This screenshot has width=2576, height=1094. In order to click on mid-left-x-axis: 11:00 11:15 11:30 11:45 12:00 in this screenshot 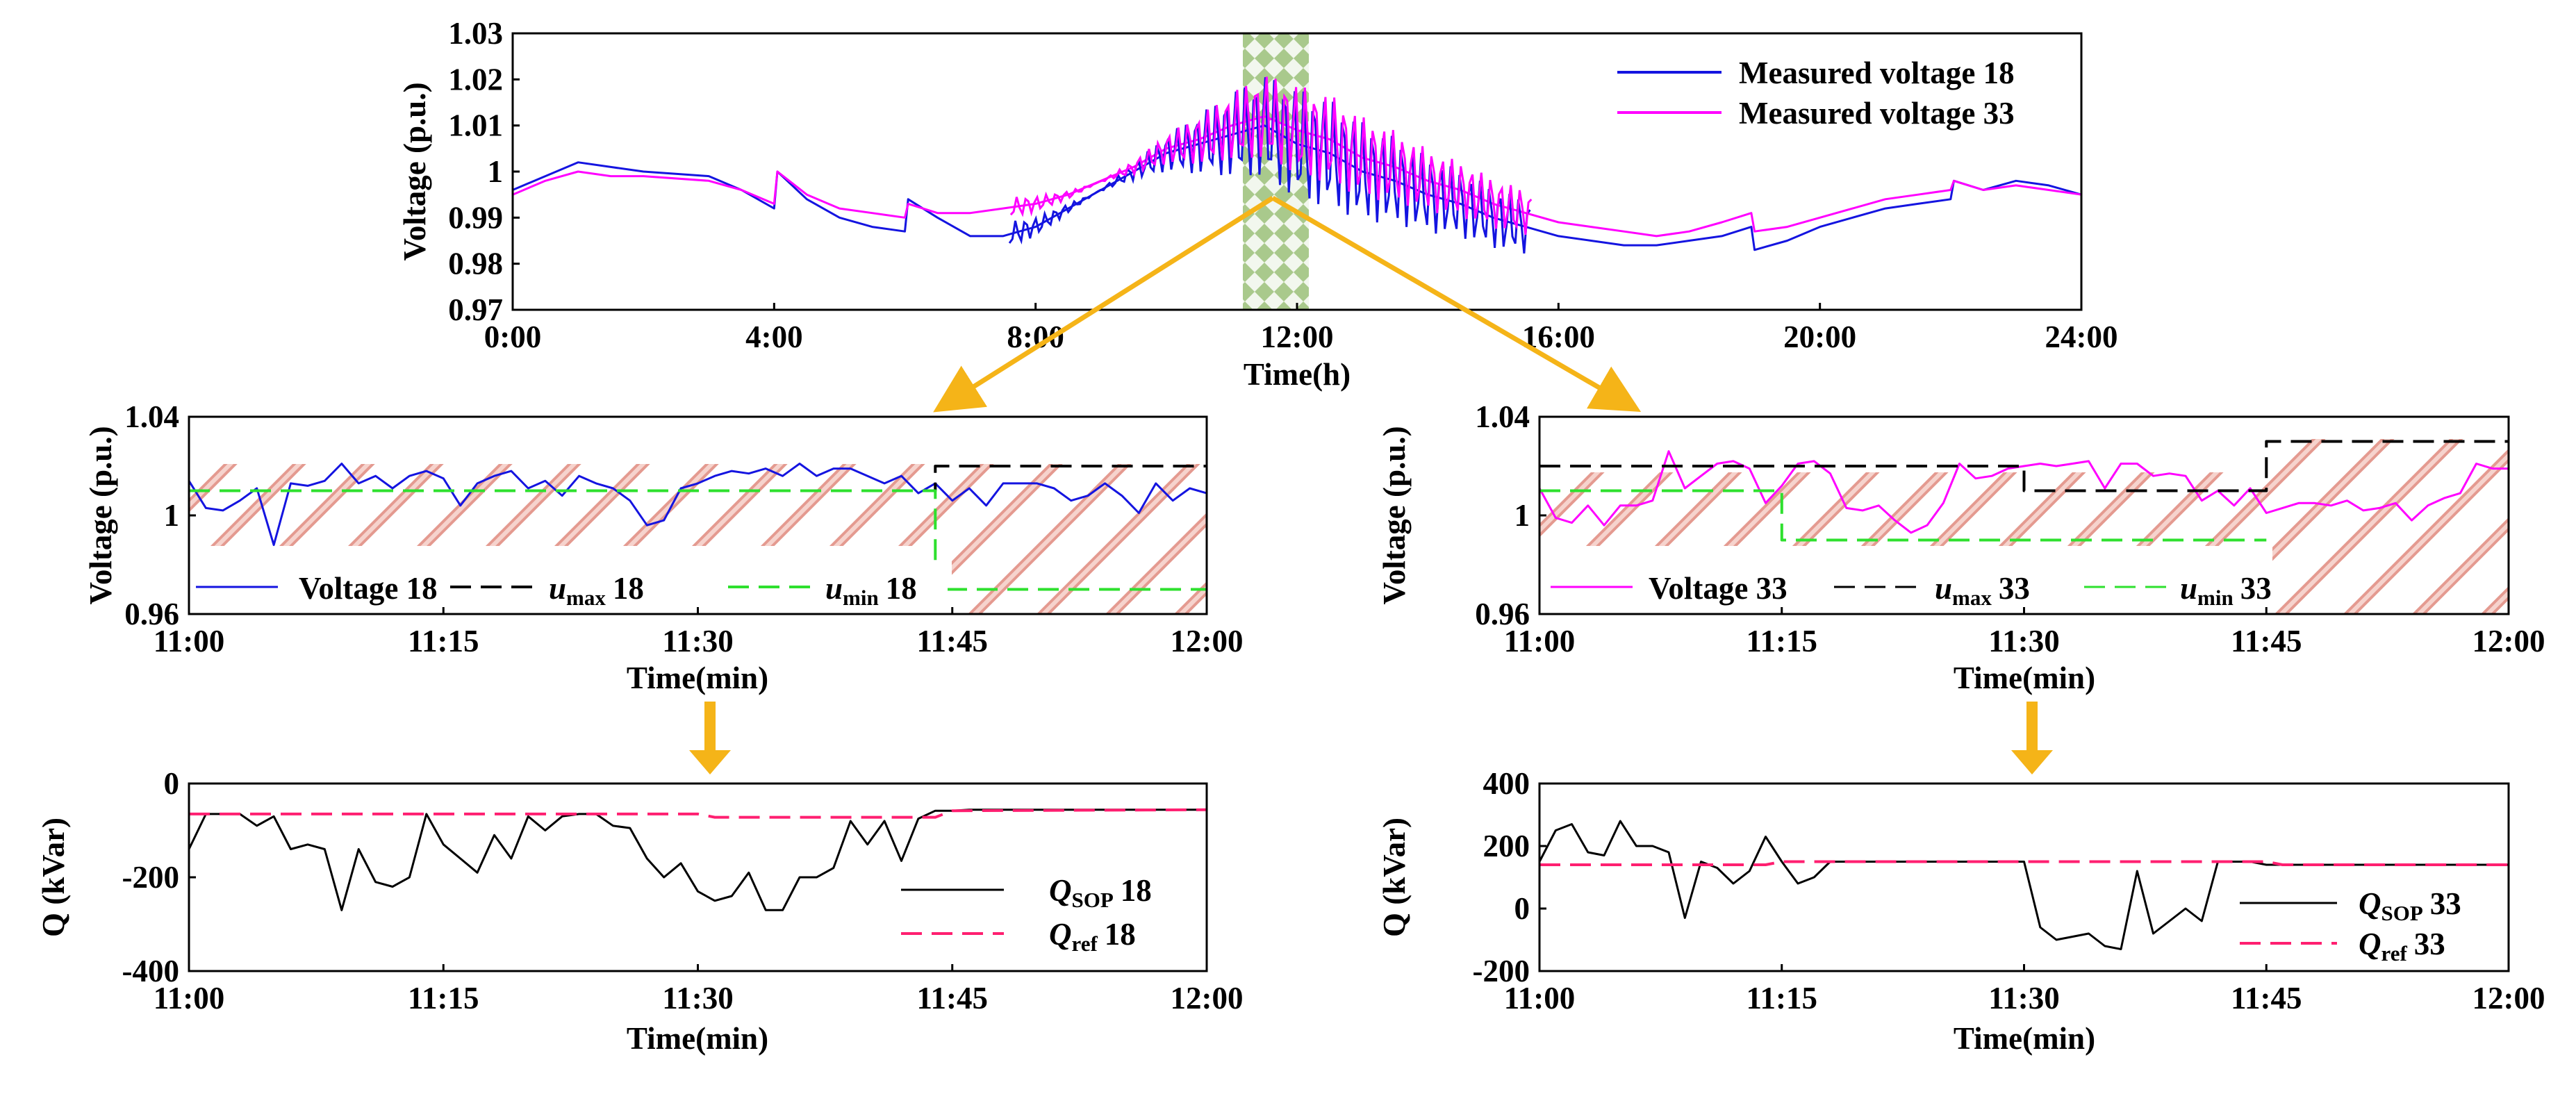, I will do `click(699, 632)`.